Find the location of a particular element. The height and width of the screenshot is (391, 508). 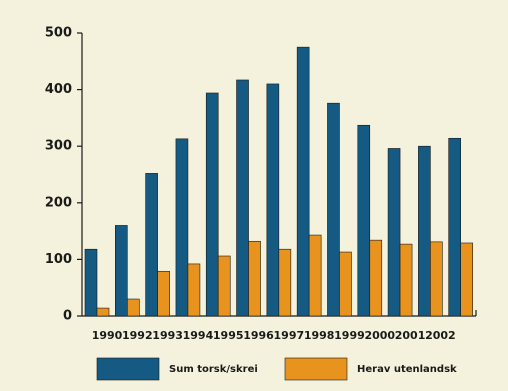

legend-label: Sum torsk/skrei is located at coordinates (213, 369).